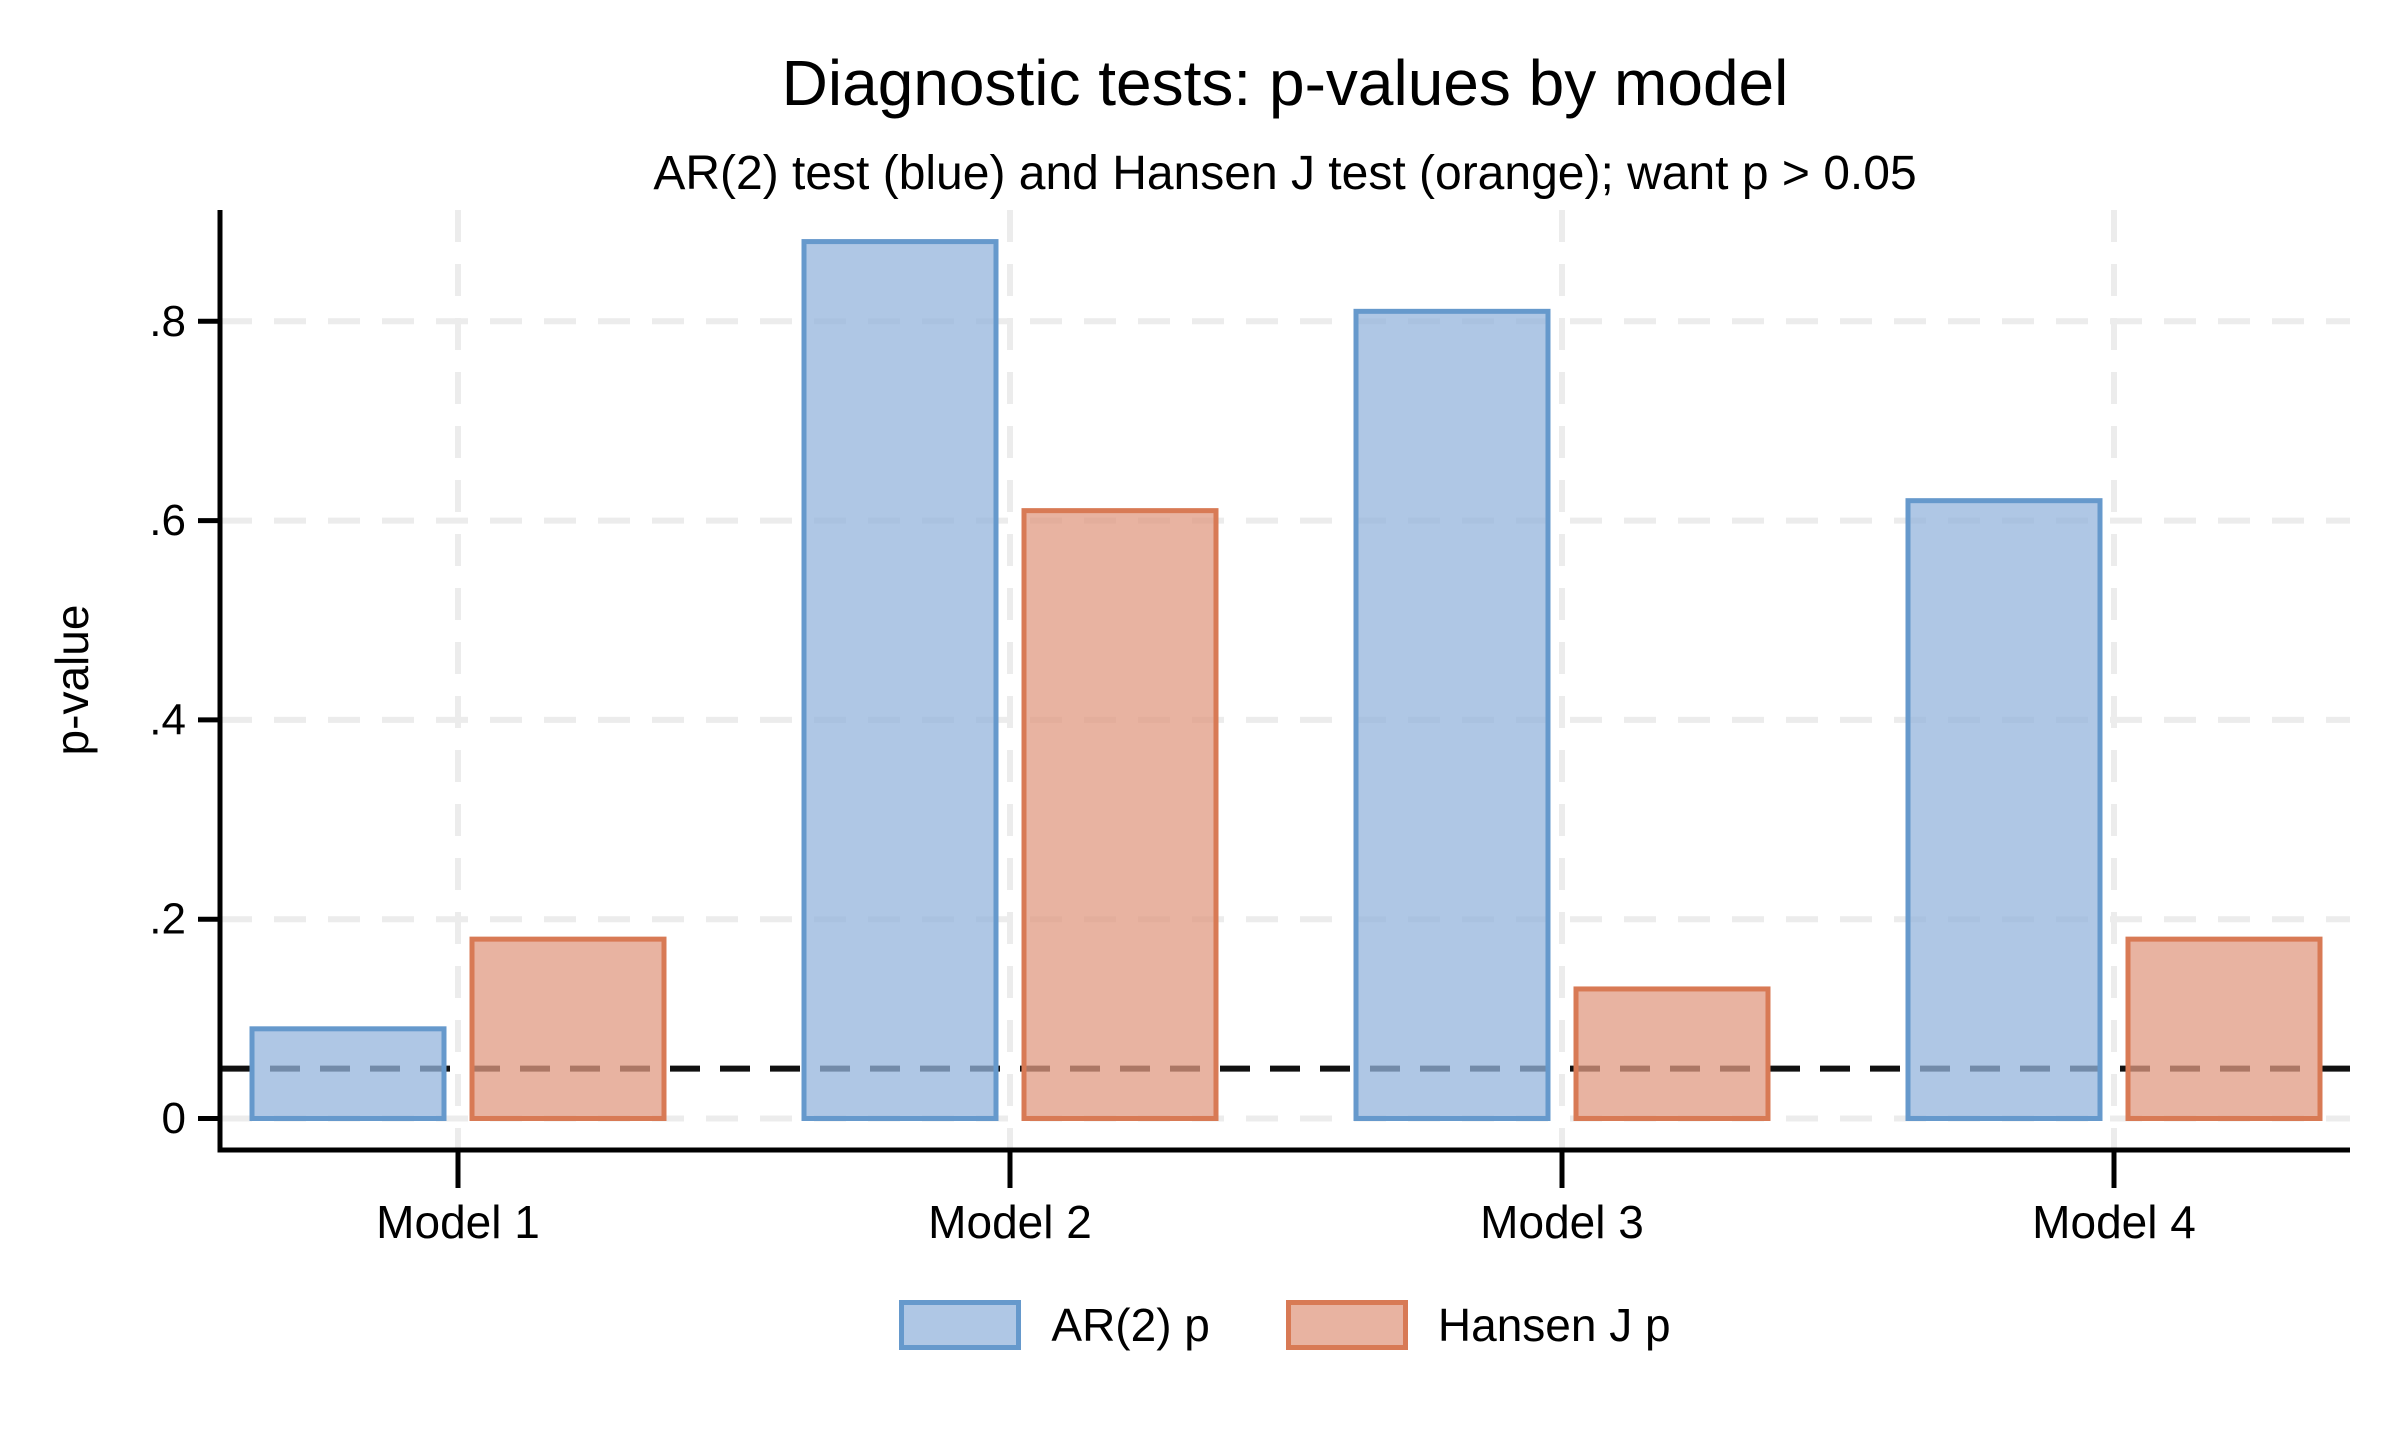  I want to click on y-tick-label-.8: .8, so click(167, 321).